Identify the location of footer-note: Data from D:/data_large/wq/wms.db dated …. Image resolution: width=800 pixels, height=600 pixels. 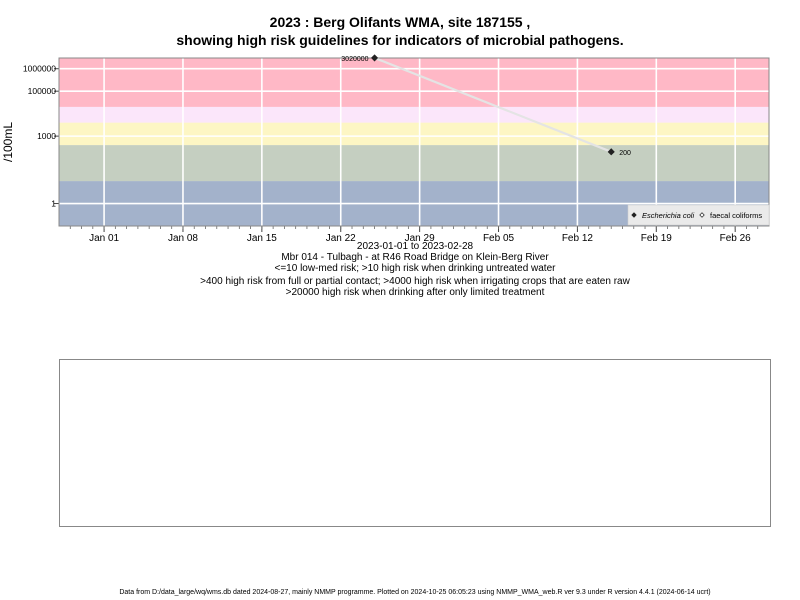
(415, 592).